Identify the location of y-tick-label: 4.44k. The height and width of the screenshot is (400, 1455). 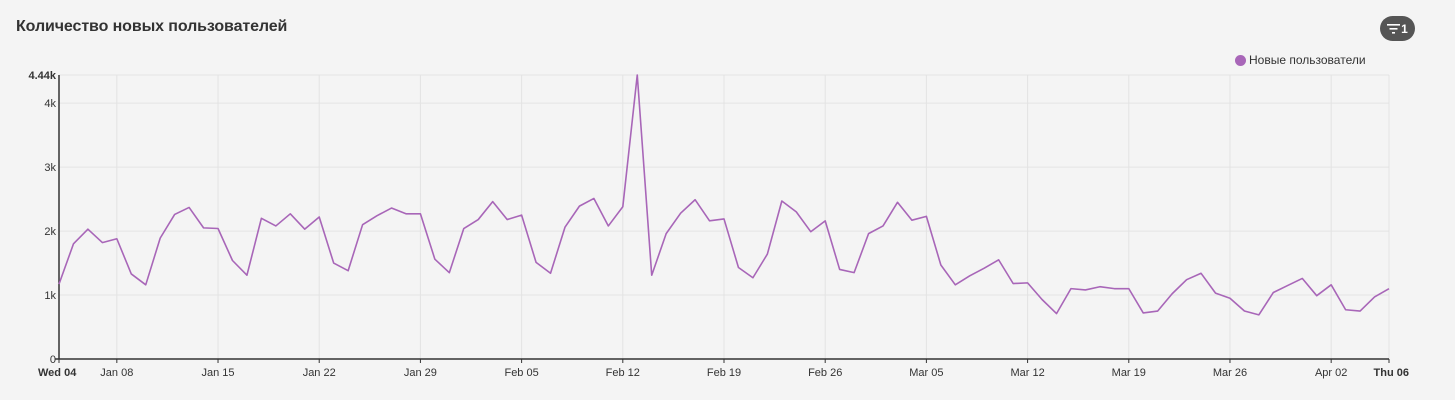
(42, 76).